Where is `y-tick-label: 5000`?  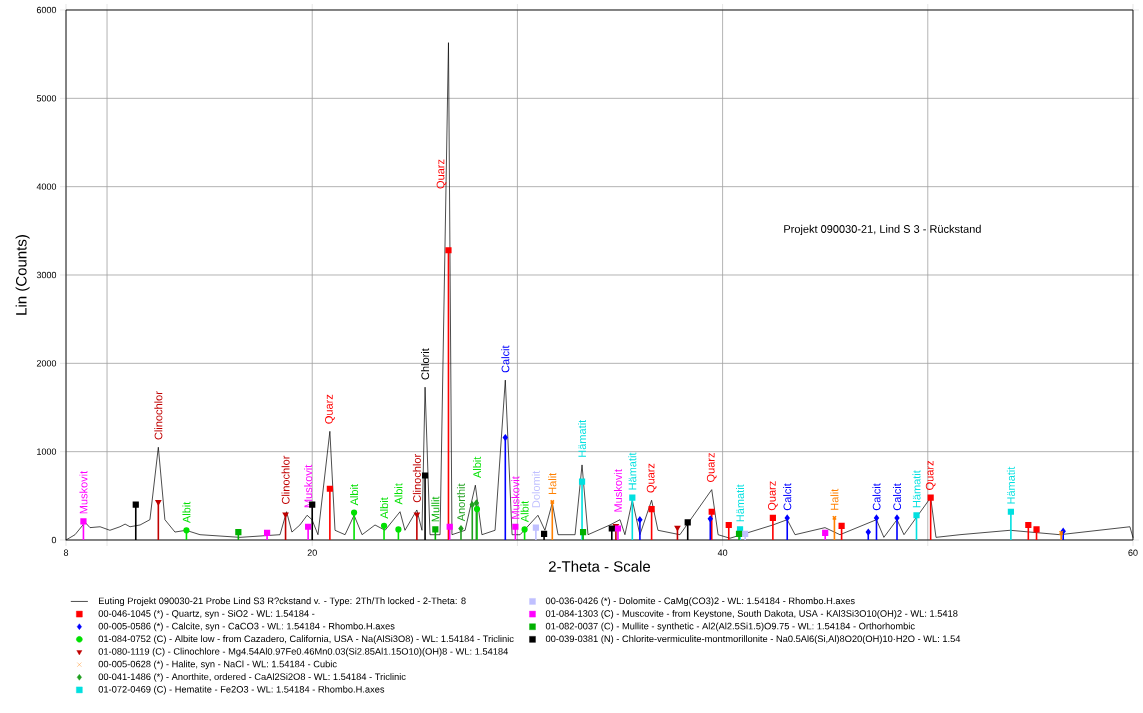 y-tick-label: 5000 is located at coordinates (46, 98).